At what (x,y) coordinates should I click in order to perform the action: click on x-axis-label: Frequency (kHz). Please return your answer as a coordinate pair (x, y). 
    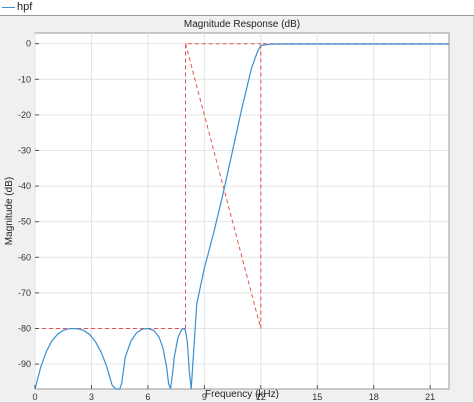
    Looking at the image, I should click on (242, 394).